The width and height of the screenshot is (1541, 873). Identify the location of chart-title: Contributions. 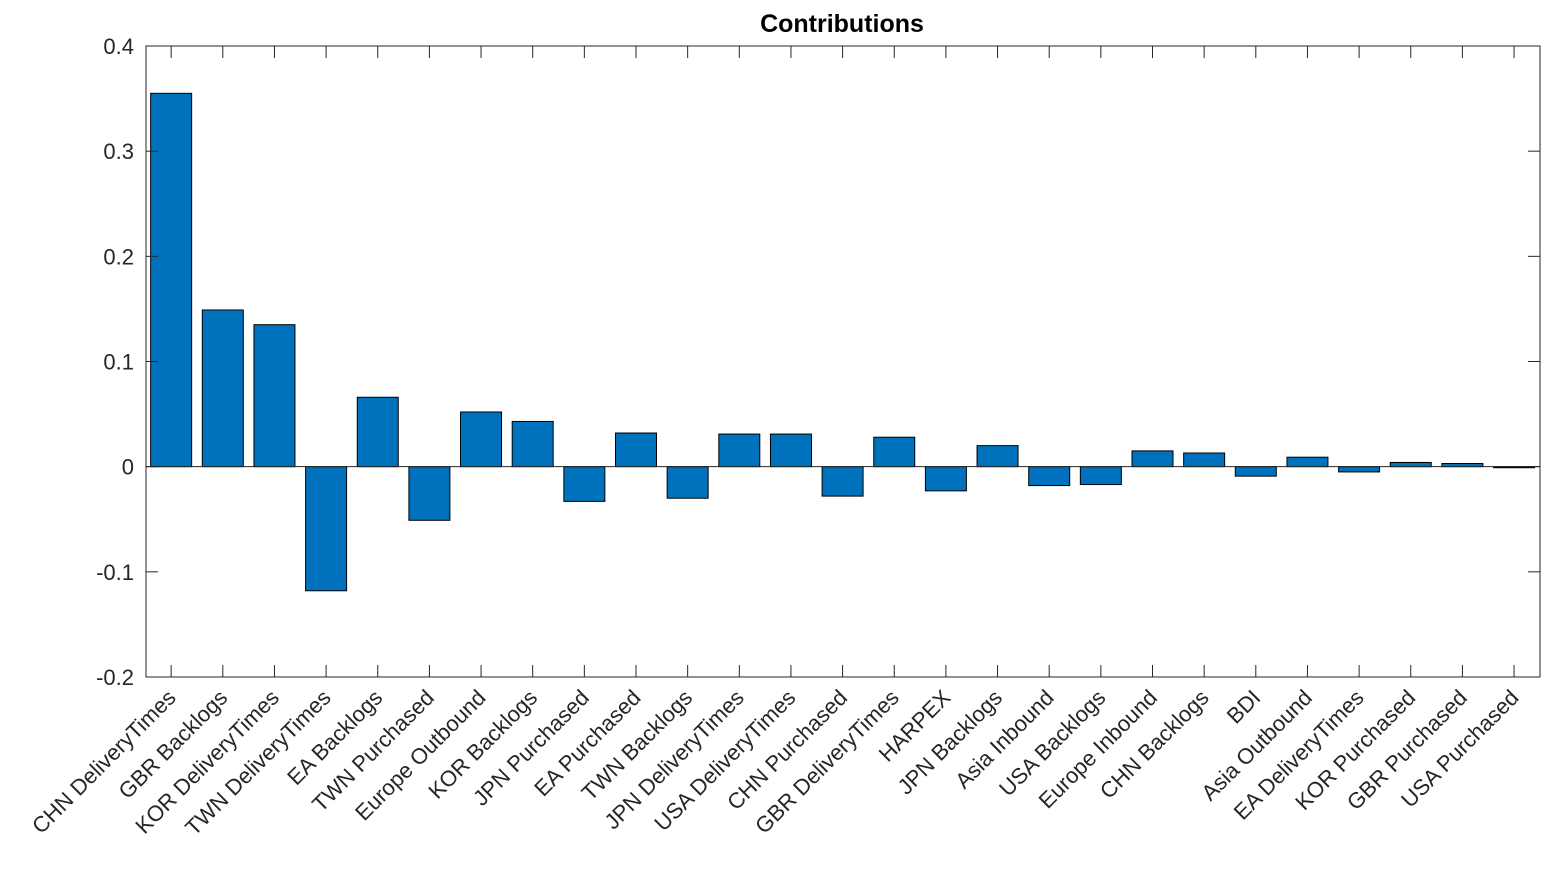
(842, 24).